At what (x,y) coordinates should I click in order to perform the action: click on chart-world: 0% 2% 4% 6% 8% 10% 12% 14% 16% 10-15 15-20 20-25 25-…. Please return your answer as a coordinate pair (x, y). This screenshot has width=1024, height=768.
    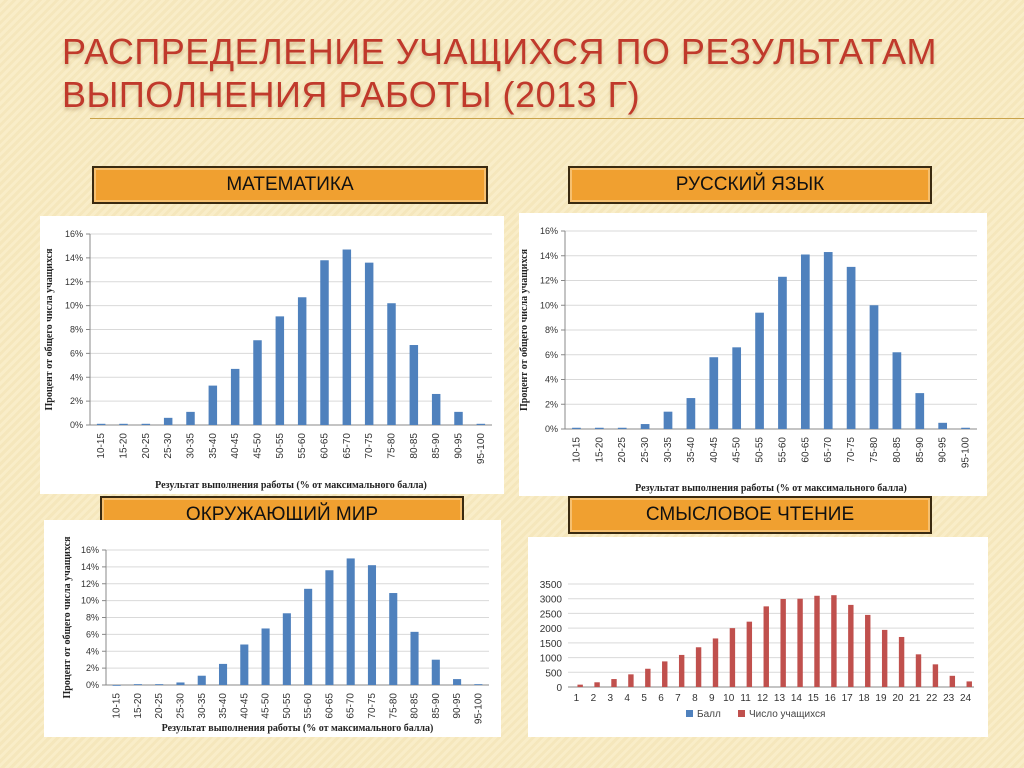
    Looking at the image, I should click on (275, 635).